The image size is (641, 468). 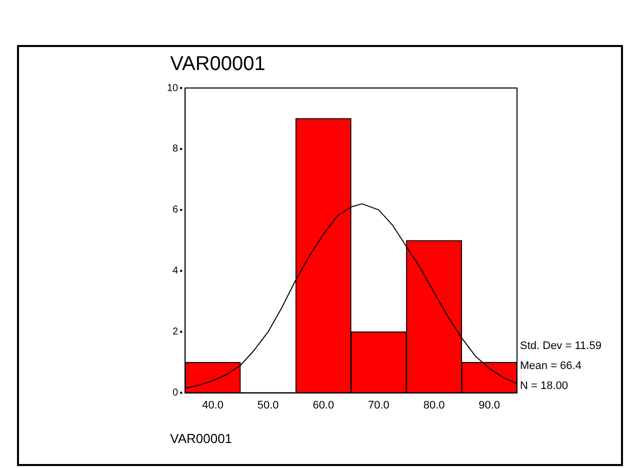 What do you see at coordinates (561, 346) in the screenshot?
I see `text: Std. Dev = 11.59` at bounding box center [561, 346].